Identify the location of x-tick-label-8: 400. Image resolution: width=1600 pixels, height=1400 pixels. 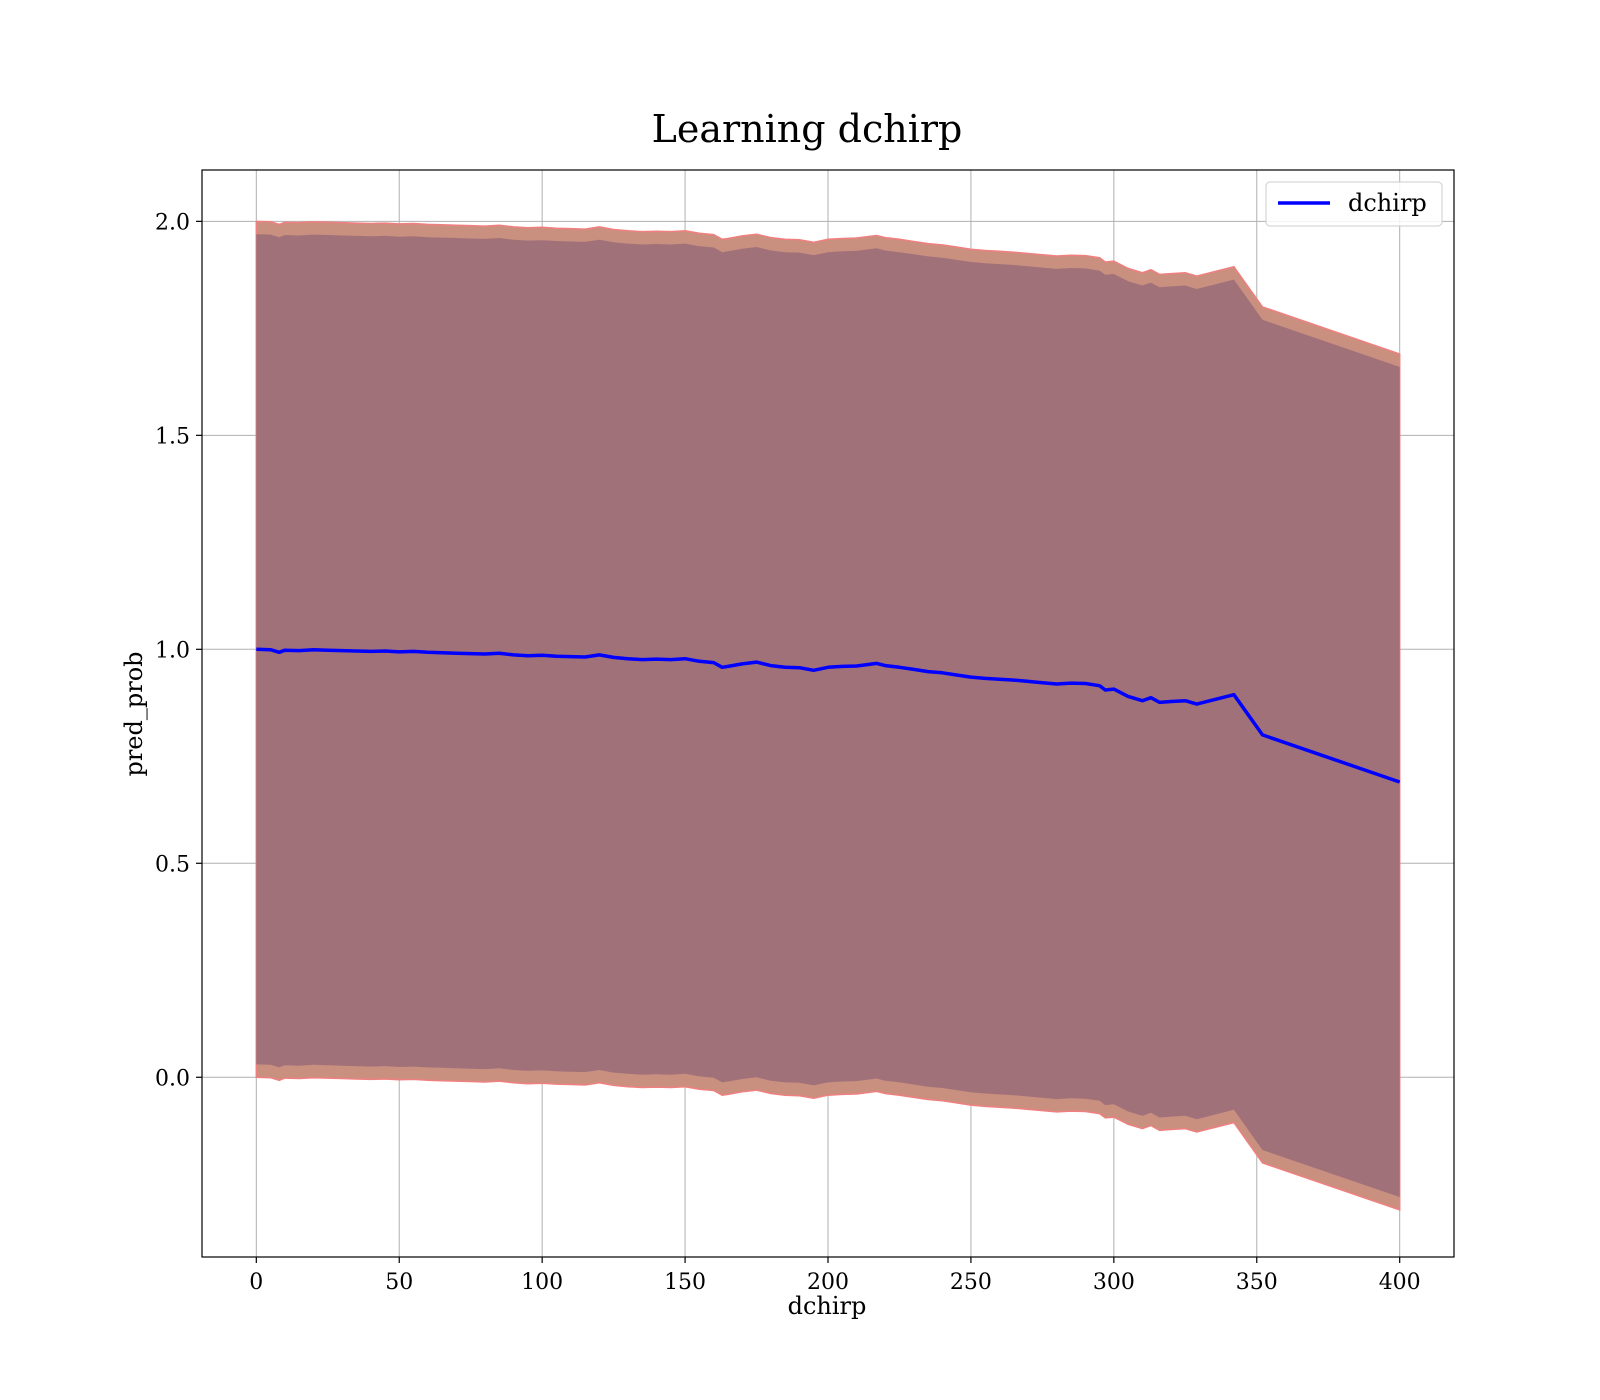
(1400, 1282).